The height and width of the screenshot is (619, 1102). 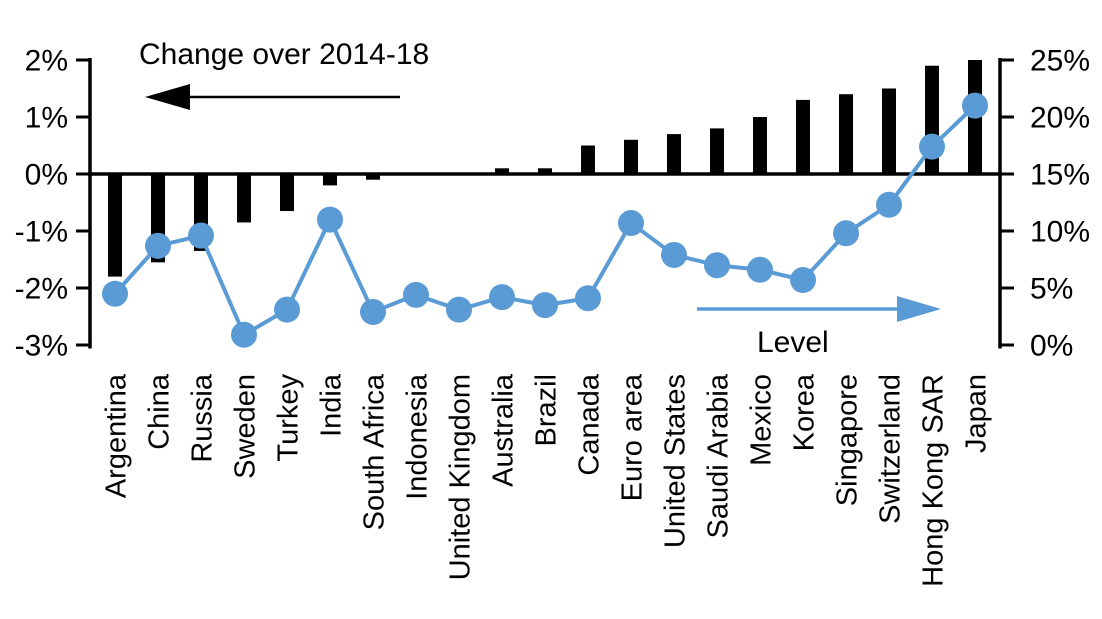 What do you see at coordinates (332, 405) in the screenshot?
I see `category-label: India` at bounding box center [332, 405].